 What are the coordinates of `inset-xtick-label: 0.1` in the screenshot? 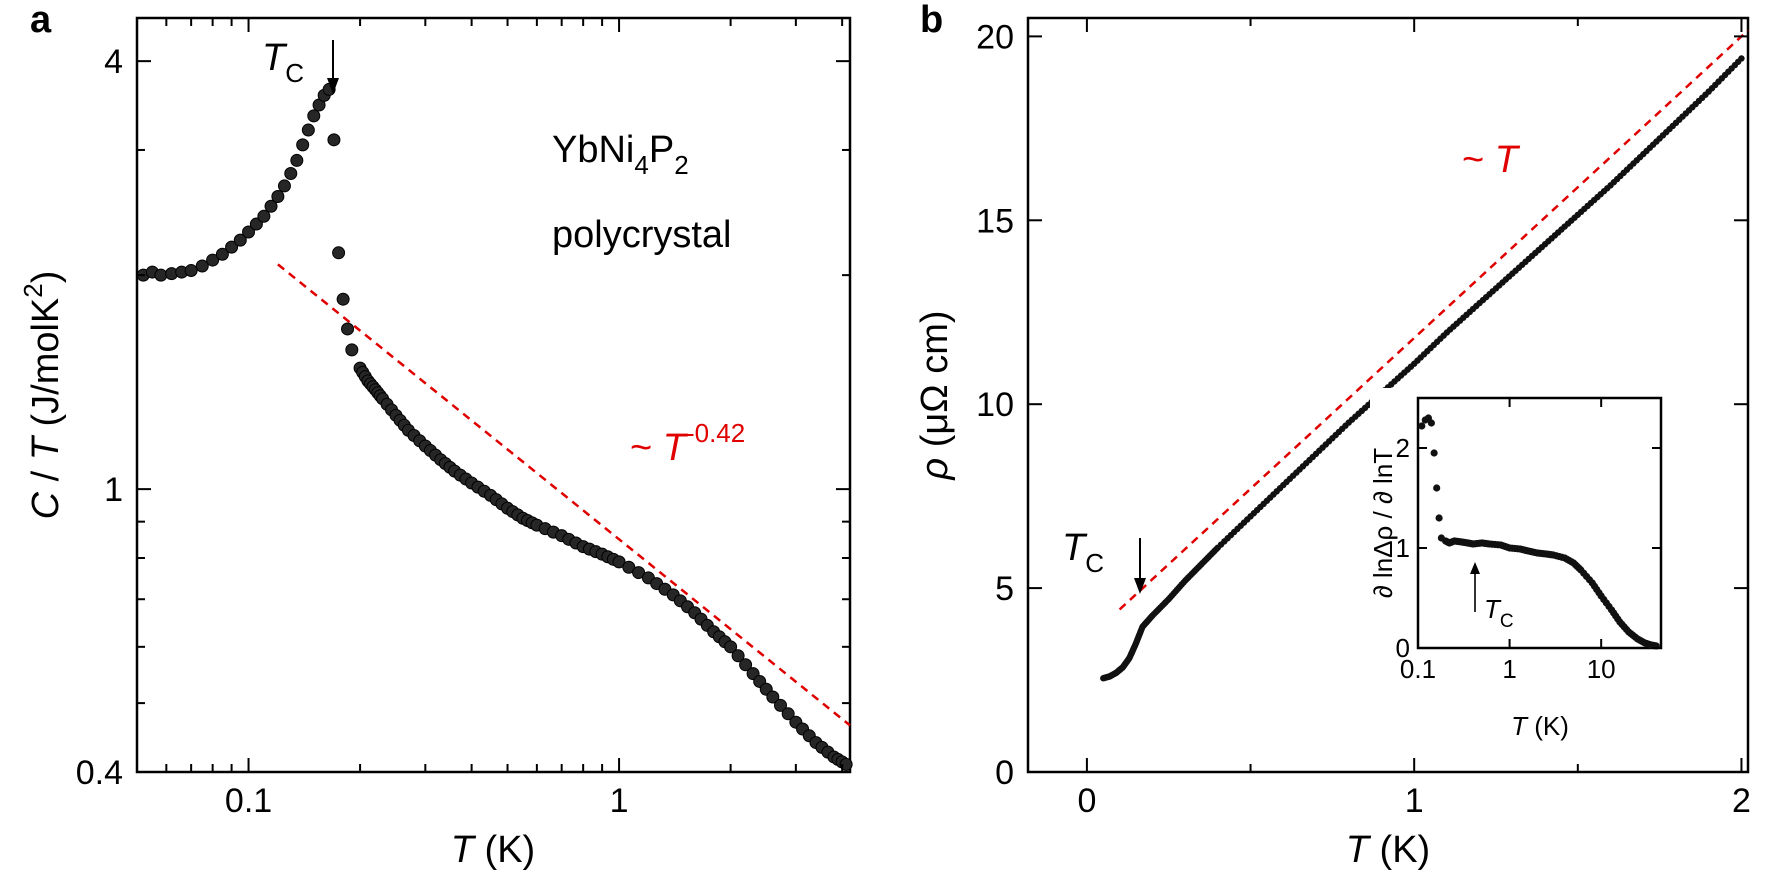 It's located at (1418, 669).